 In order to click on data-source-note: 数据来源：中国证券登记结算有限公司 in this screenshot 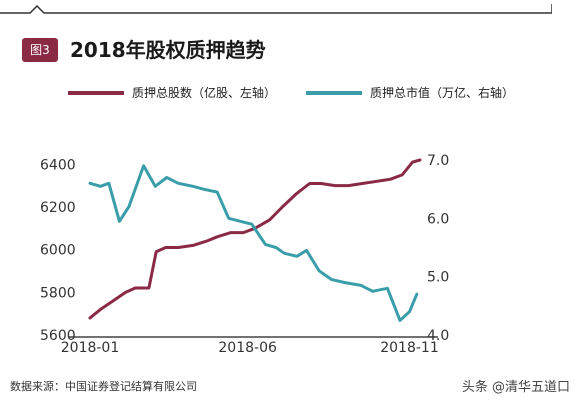, I will do `click(103, 386)`.